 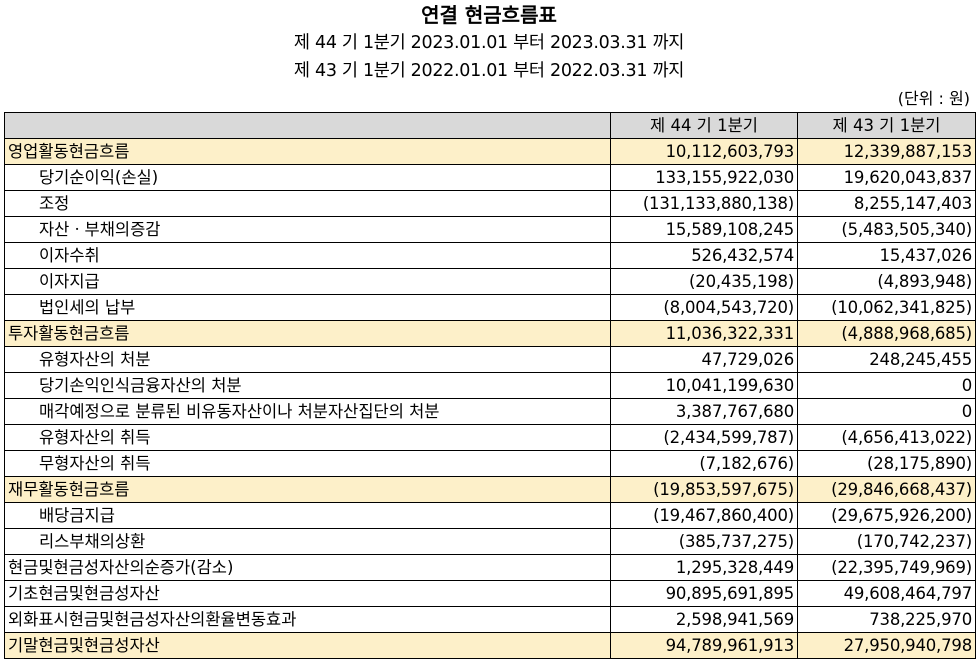 I want to click on prior-period-value: 12,339,887,153, so click(x=886, y=151).